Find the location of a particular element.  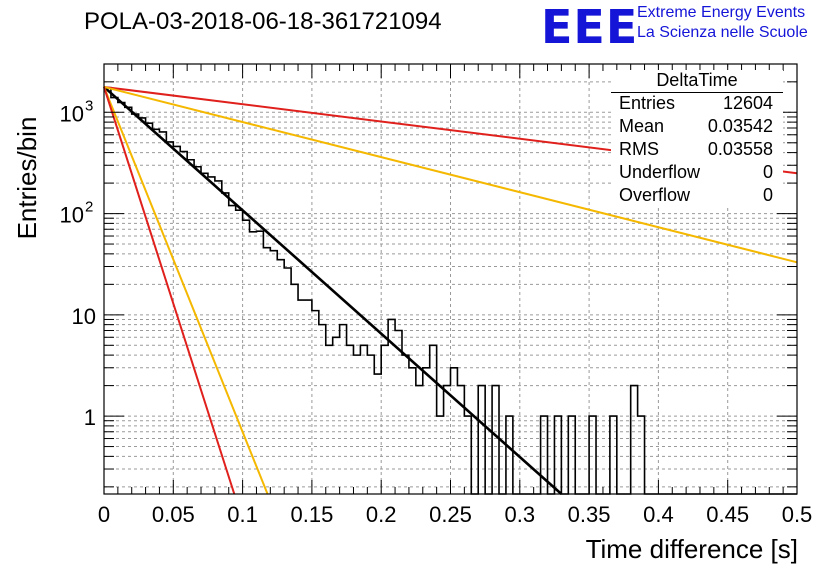

x-tick-label: 0 is located at coordinates (104, 514).